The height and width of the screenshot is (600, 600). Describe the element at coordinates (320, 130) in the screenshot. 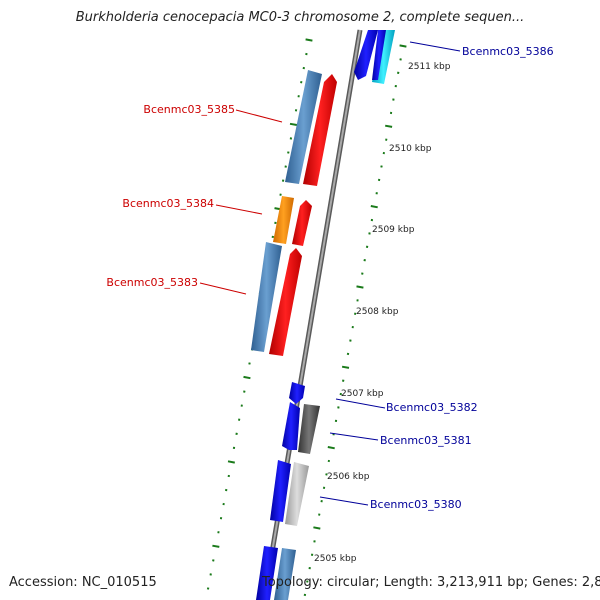

I see `gene-5385-red` at that location.